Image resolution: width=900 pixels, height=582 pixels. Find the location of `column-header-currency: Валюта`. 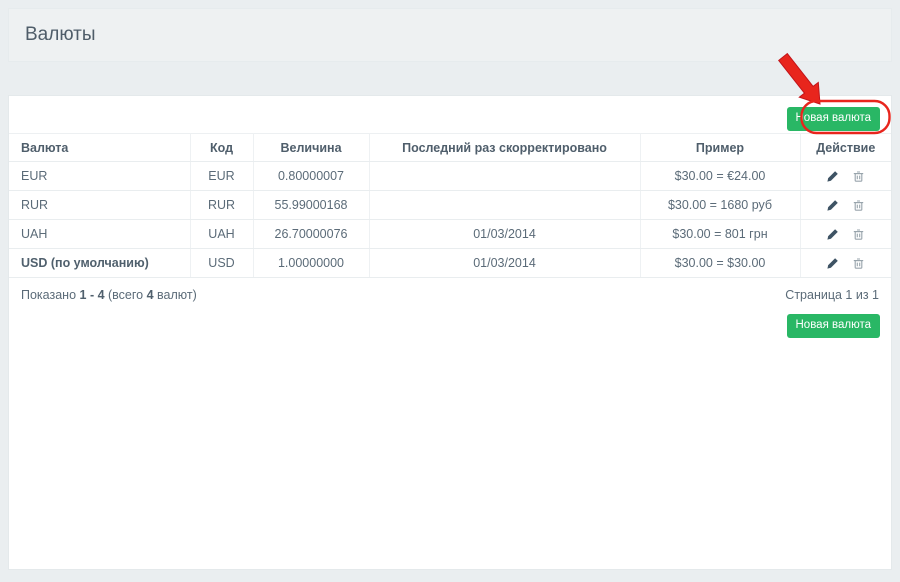

column-header-currency: Валюта is located at coordinates (100, 147).